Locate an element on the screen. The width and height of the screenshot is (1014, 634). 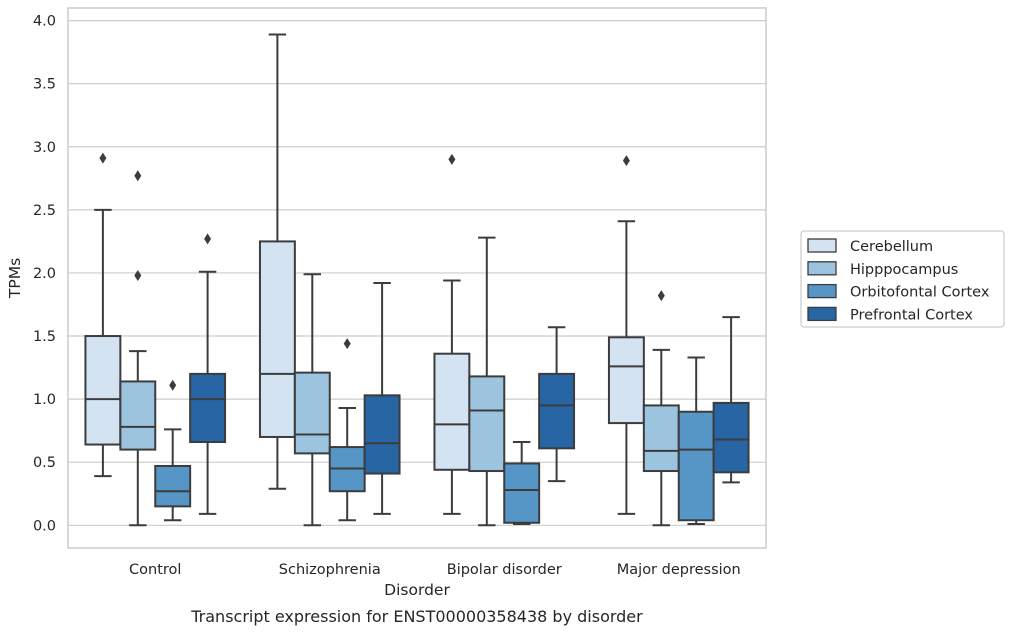
y-axis-label: TPMs is located at coordinates (15, 278).